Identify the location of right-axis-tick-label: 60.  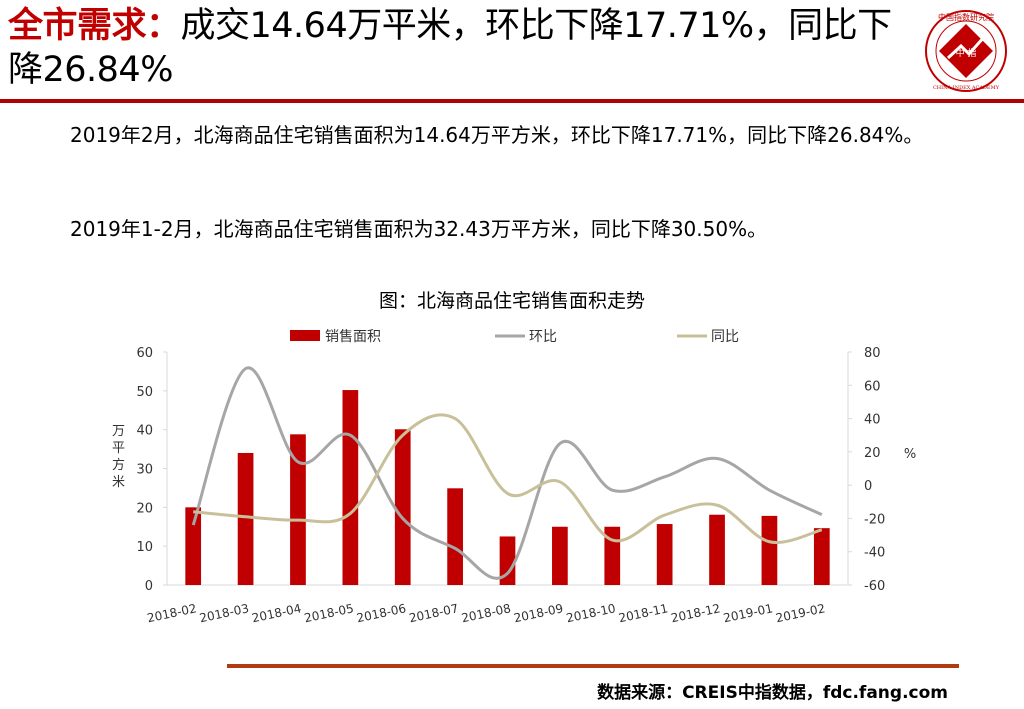
(872, 386).